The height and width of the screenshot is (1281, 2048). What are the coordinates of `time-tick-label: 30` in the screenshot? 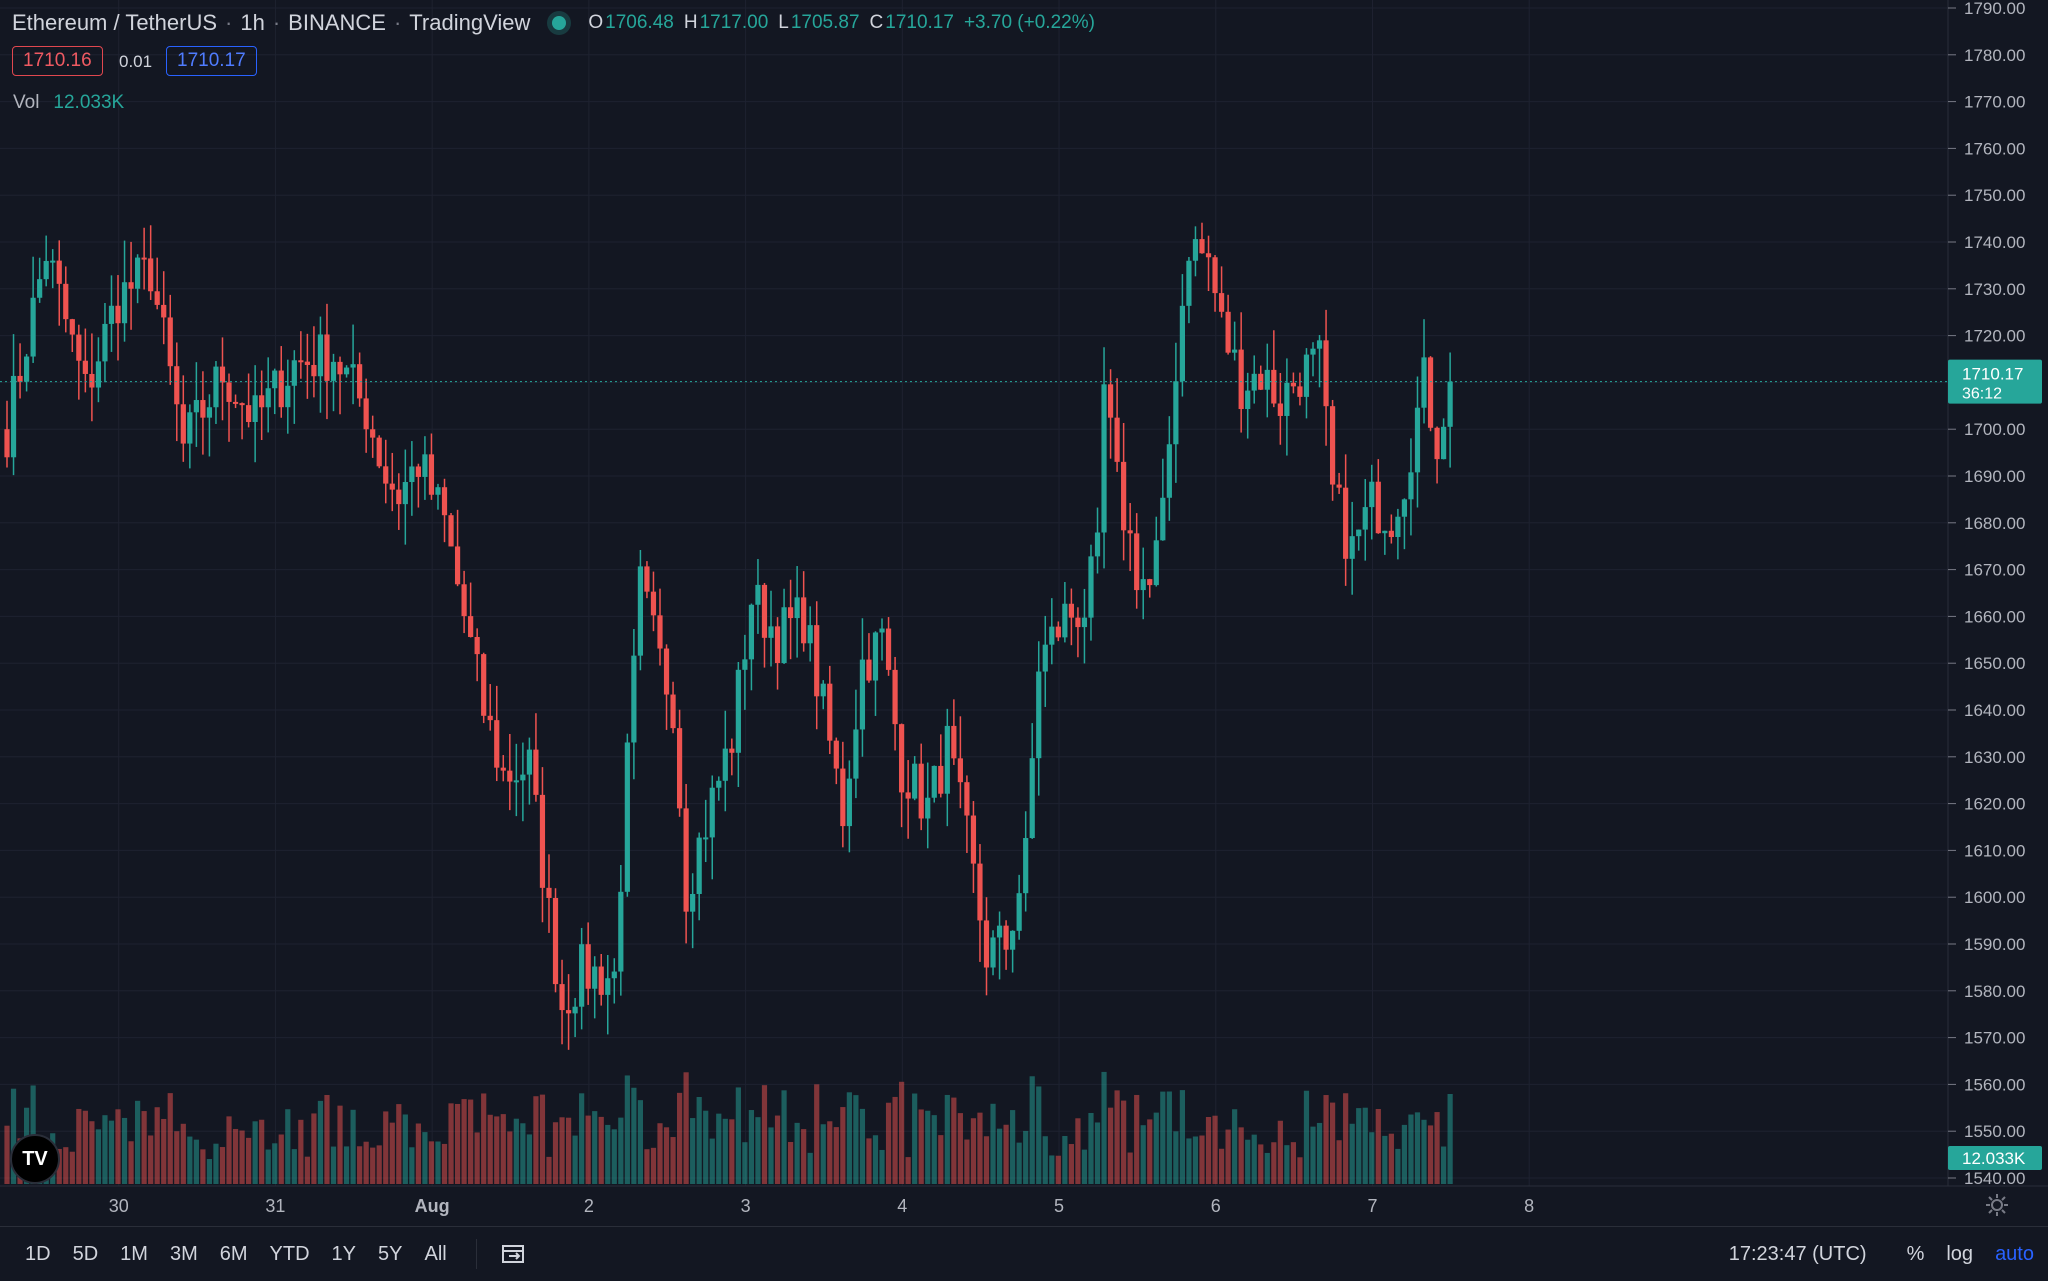 It's located at (119, 1206).